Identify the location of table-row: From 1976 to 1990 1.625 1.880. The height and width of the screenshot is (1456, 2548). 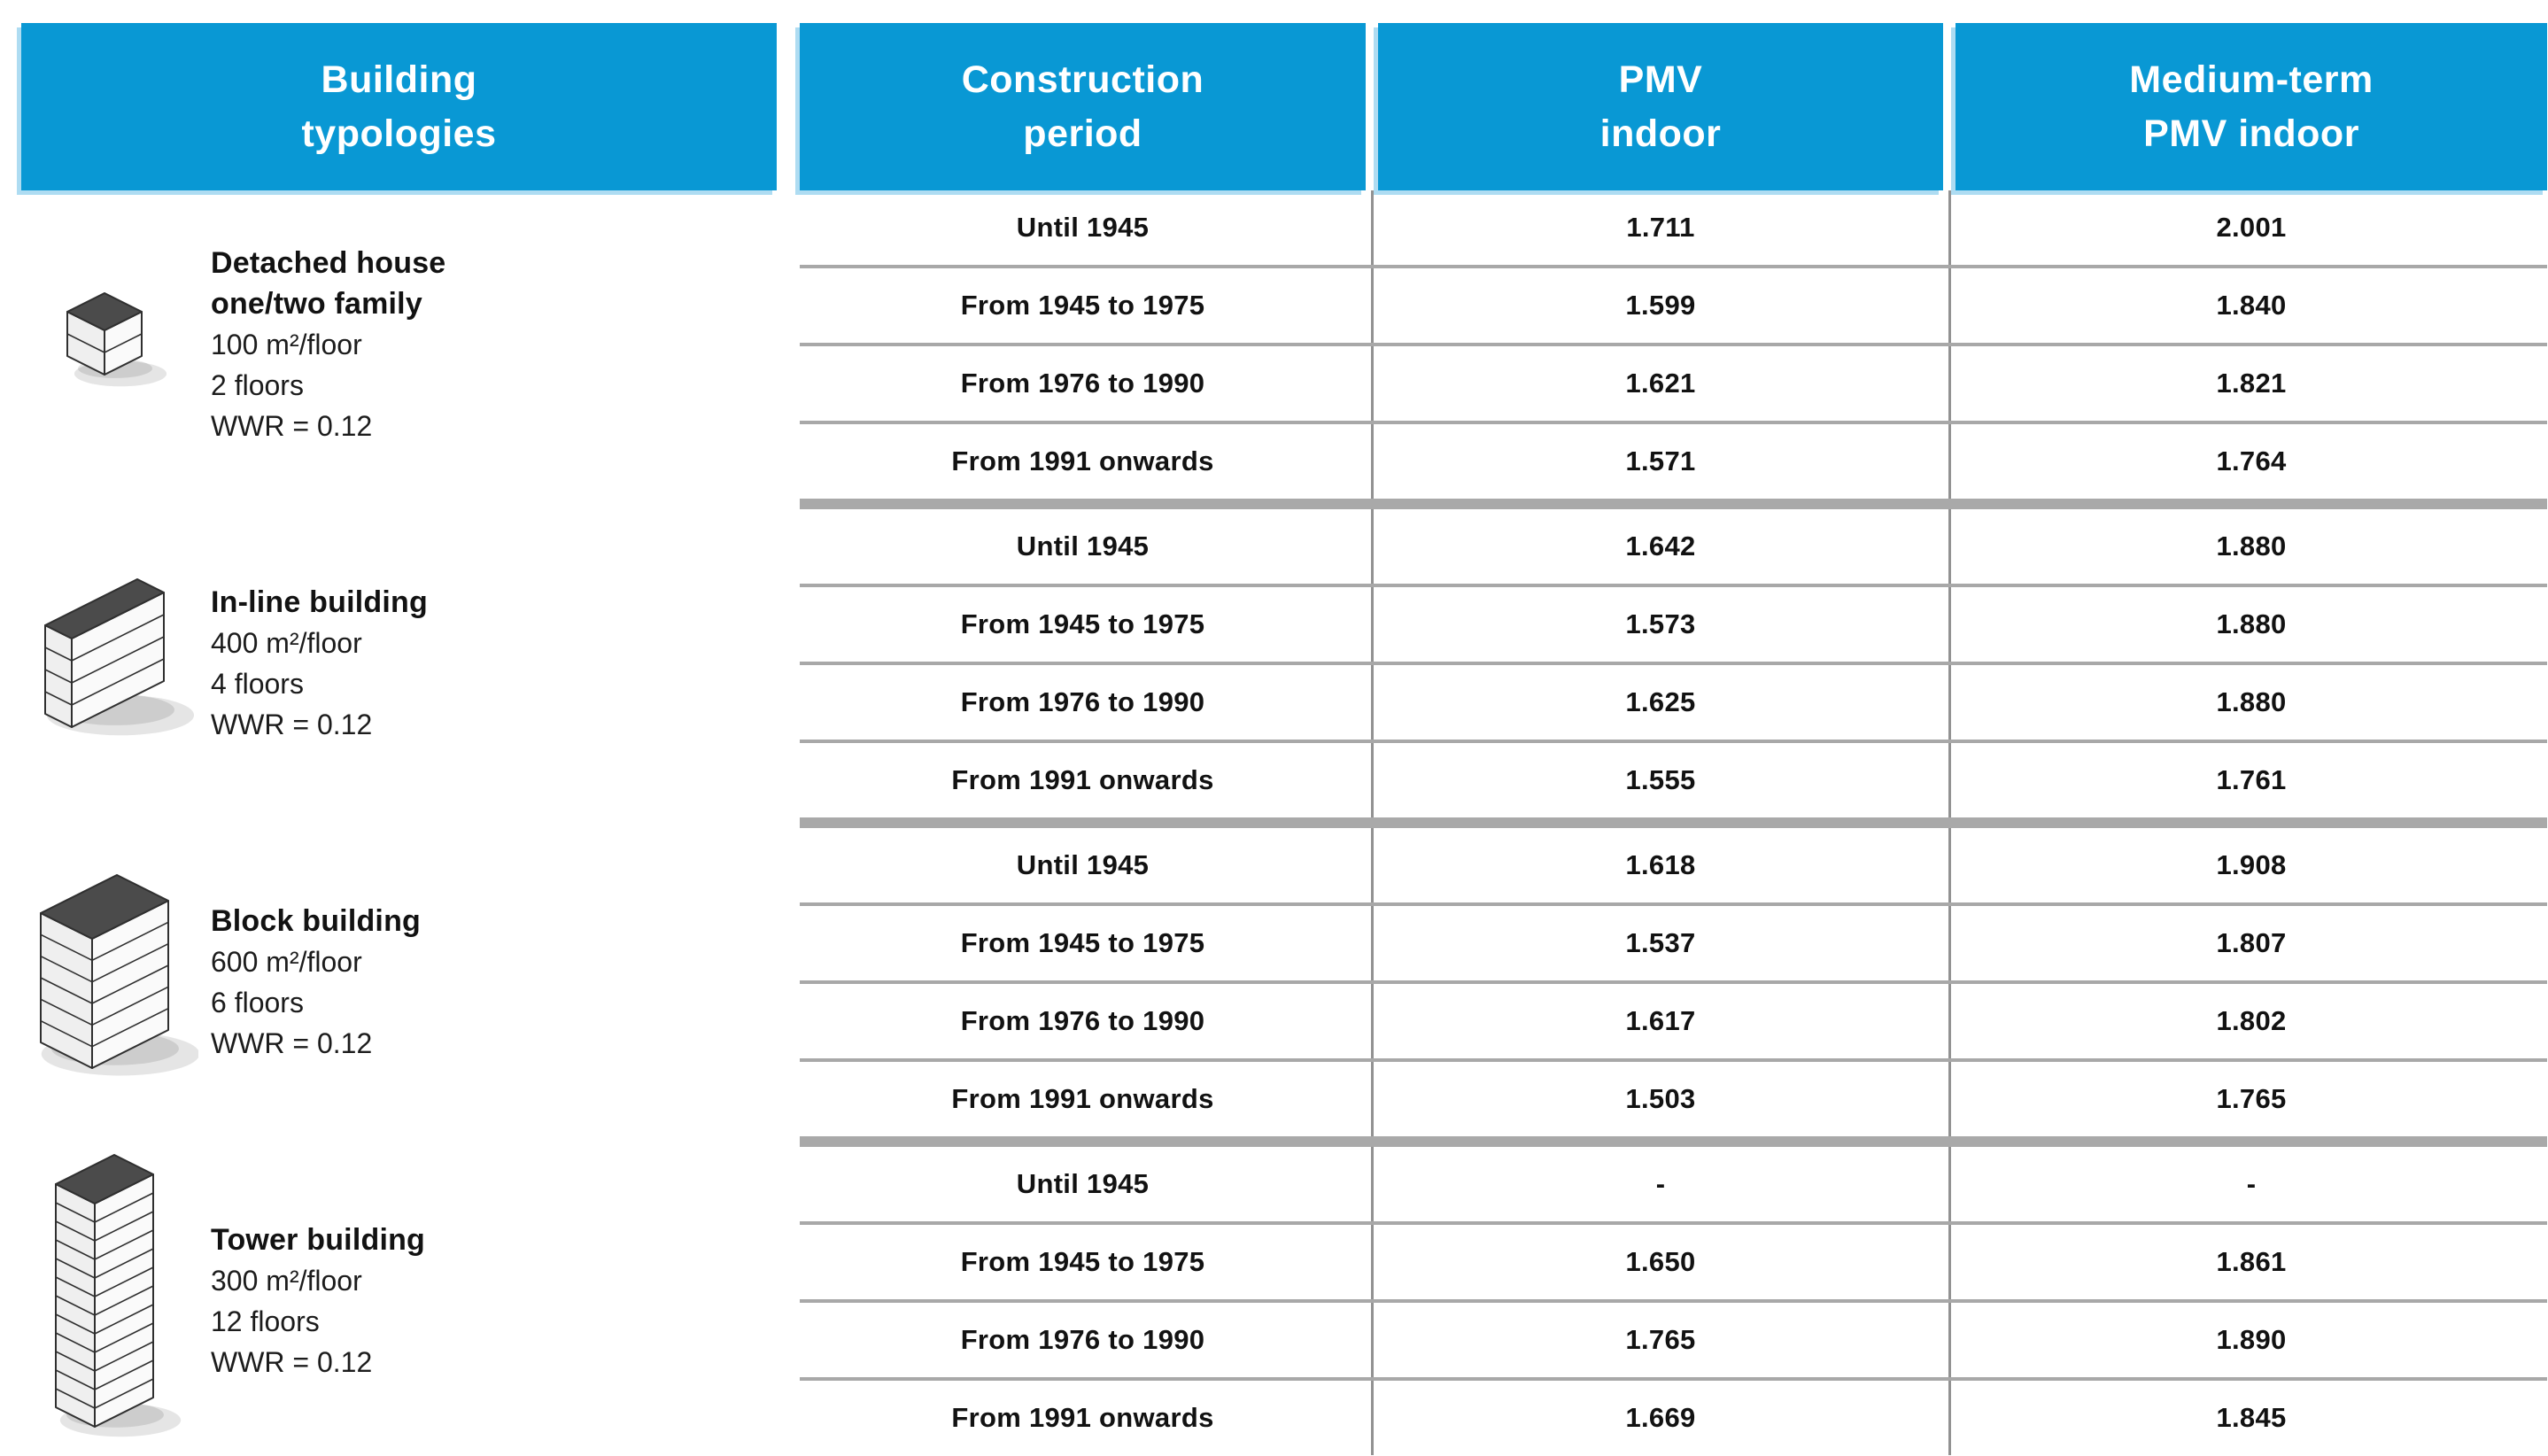
(1673, 702).